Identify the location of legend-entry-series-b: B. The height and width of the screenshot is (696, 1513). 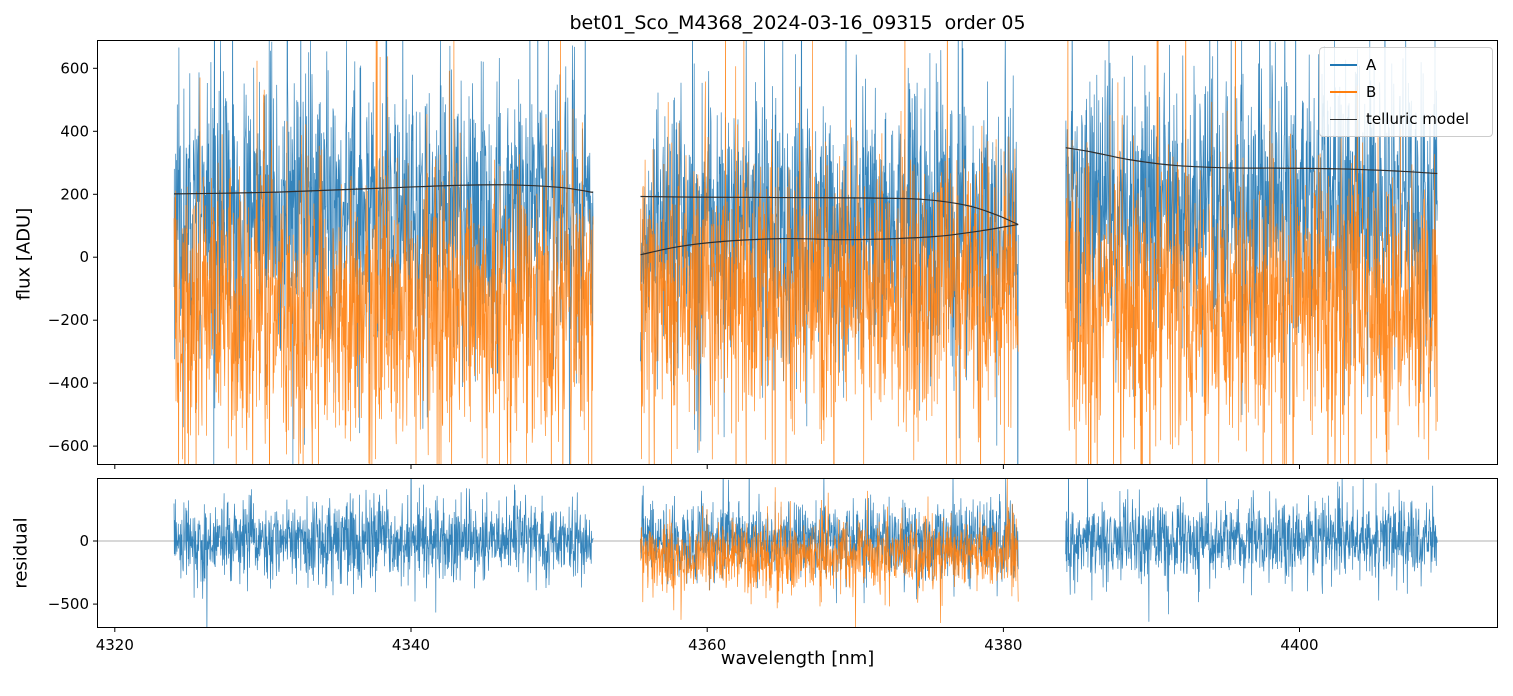
(1406, 92).